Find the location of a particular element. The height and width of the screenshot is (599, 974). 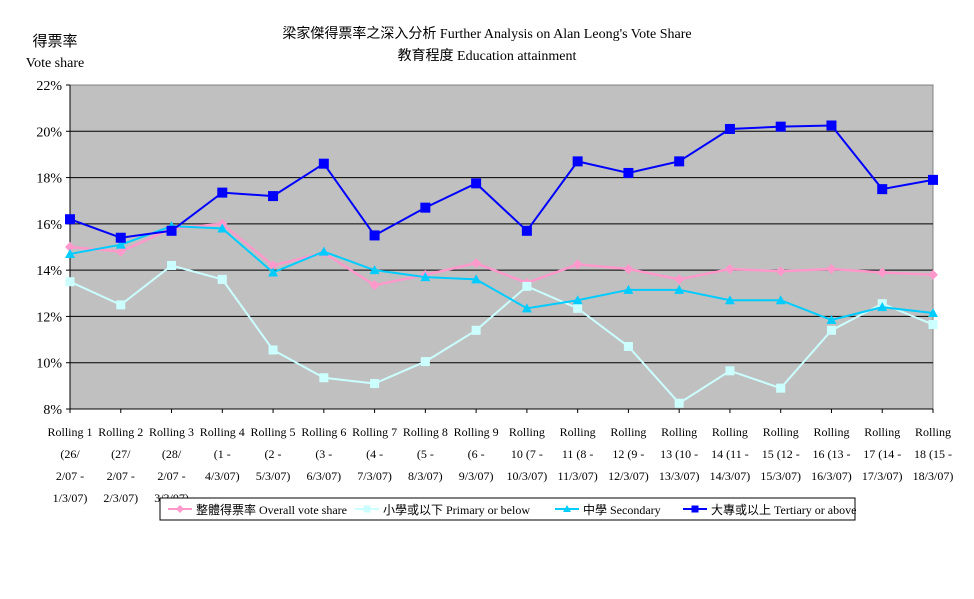

x-tick-label-line: Rolling 4 is located at coordinates (222, 432).